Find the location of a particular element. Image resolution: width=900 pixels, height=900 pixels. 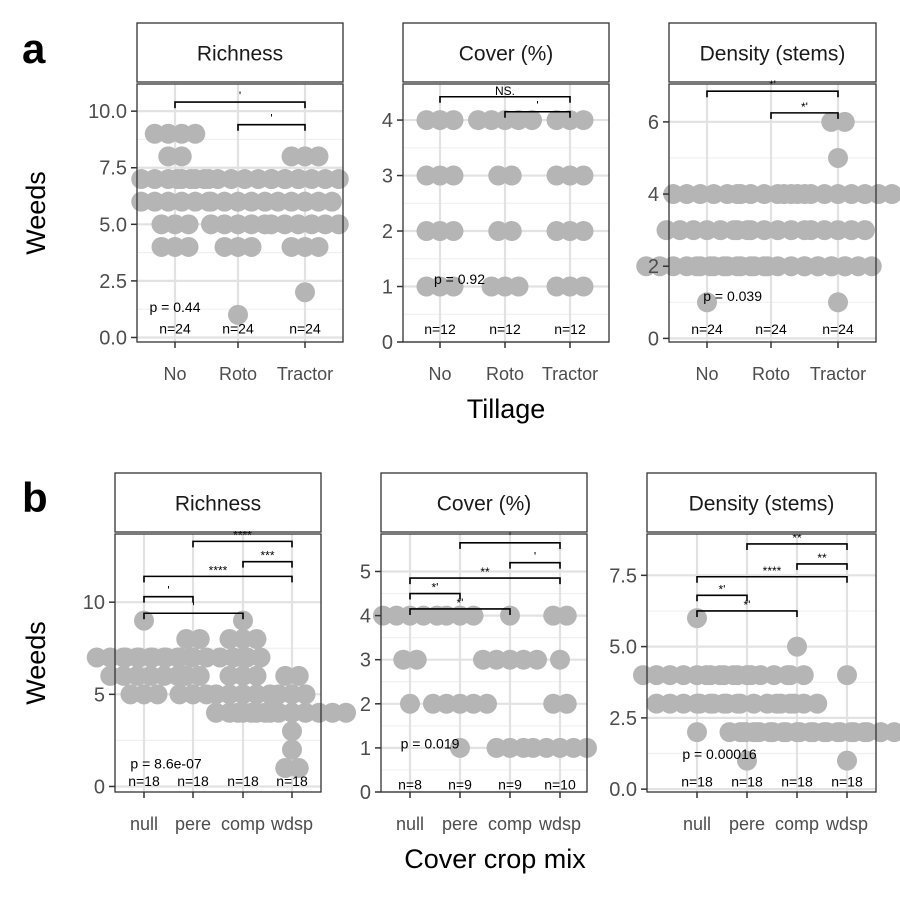

x-tick-label: wdsp is located at coordinates (291, 824).